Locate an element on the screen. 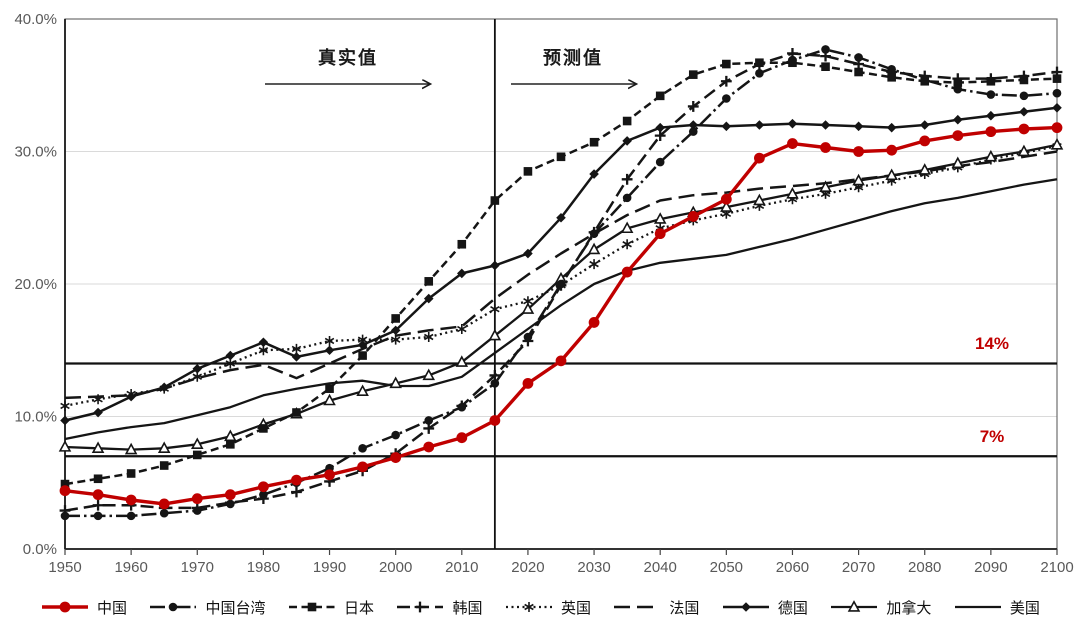 This screenshot has width=1080, height=633. x-tick-label: 1980 is located at coordinates (263, 567).